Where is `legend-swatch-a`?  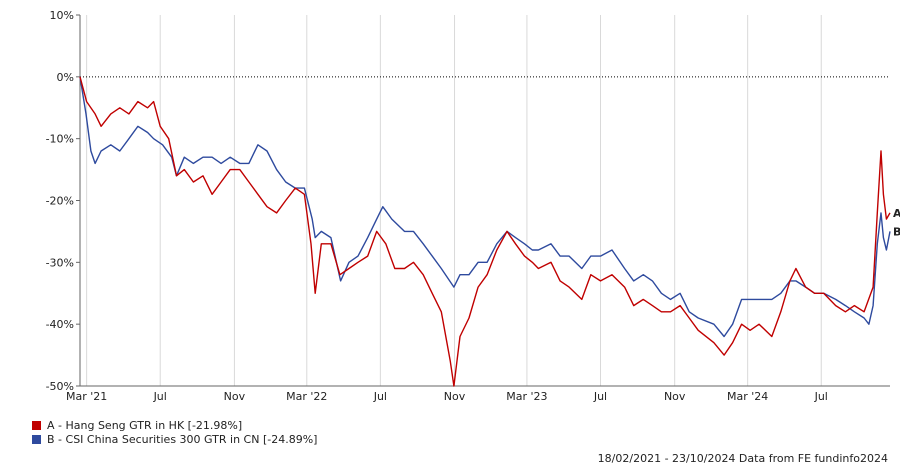
legend-swatch-a is located at coordinates (36, 425).